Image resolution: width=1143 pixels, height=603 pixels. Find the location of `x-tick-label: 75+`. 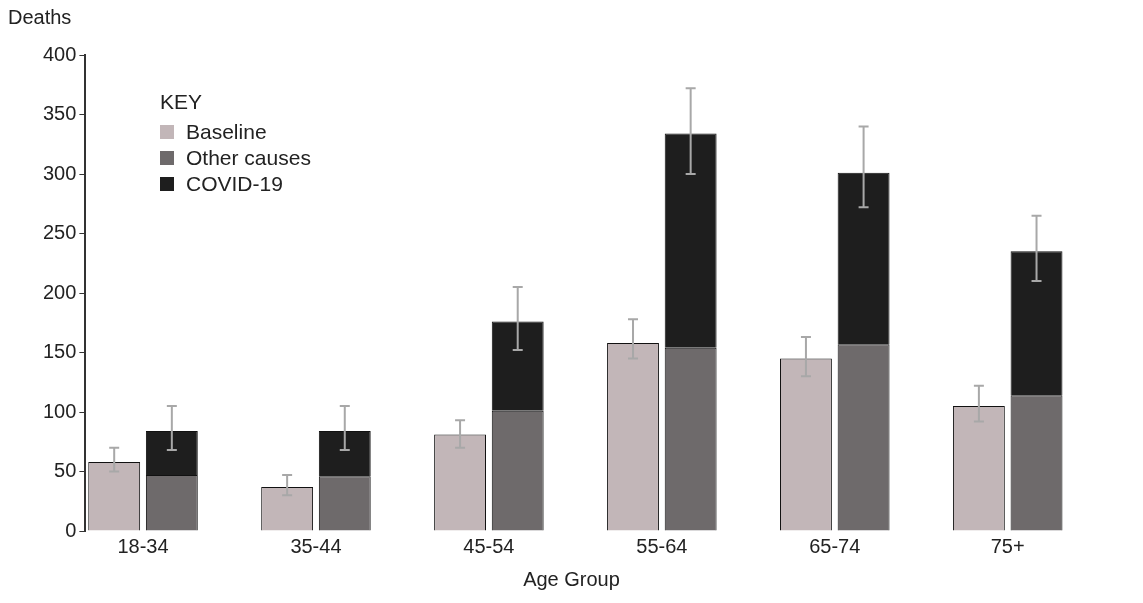

x-tick-label: 75+ is located at coordinates (1007, 545).